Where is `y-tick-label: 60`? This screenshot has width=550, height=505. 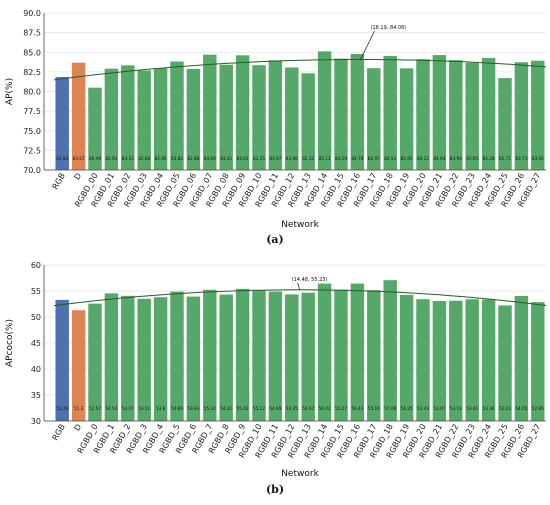
y-tick-label: 60 is located at coordinates (36, 265).